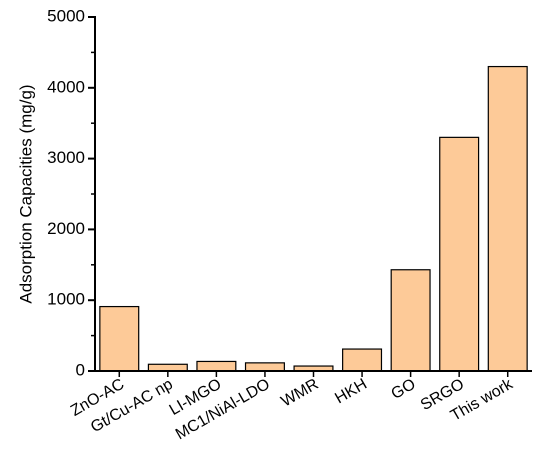 The width and height of the screenshot is (550, 476). Describe the element at coordinates (404, 389) in the screenshot. I see `x-tick-label: GO` at that location.